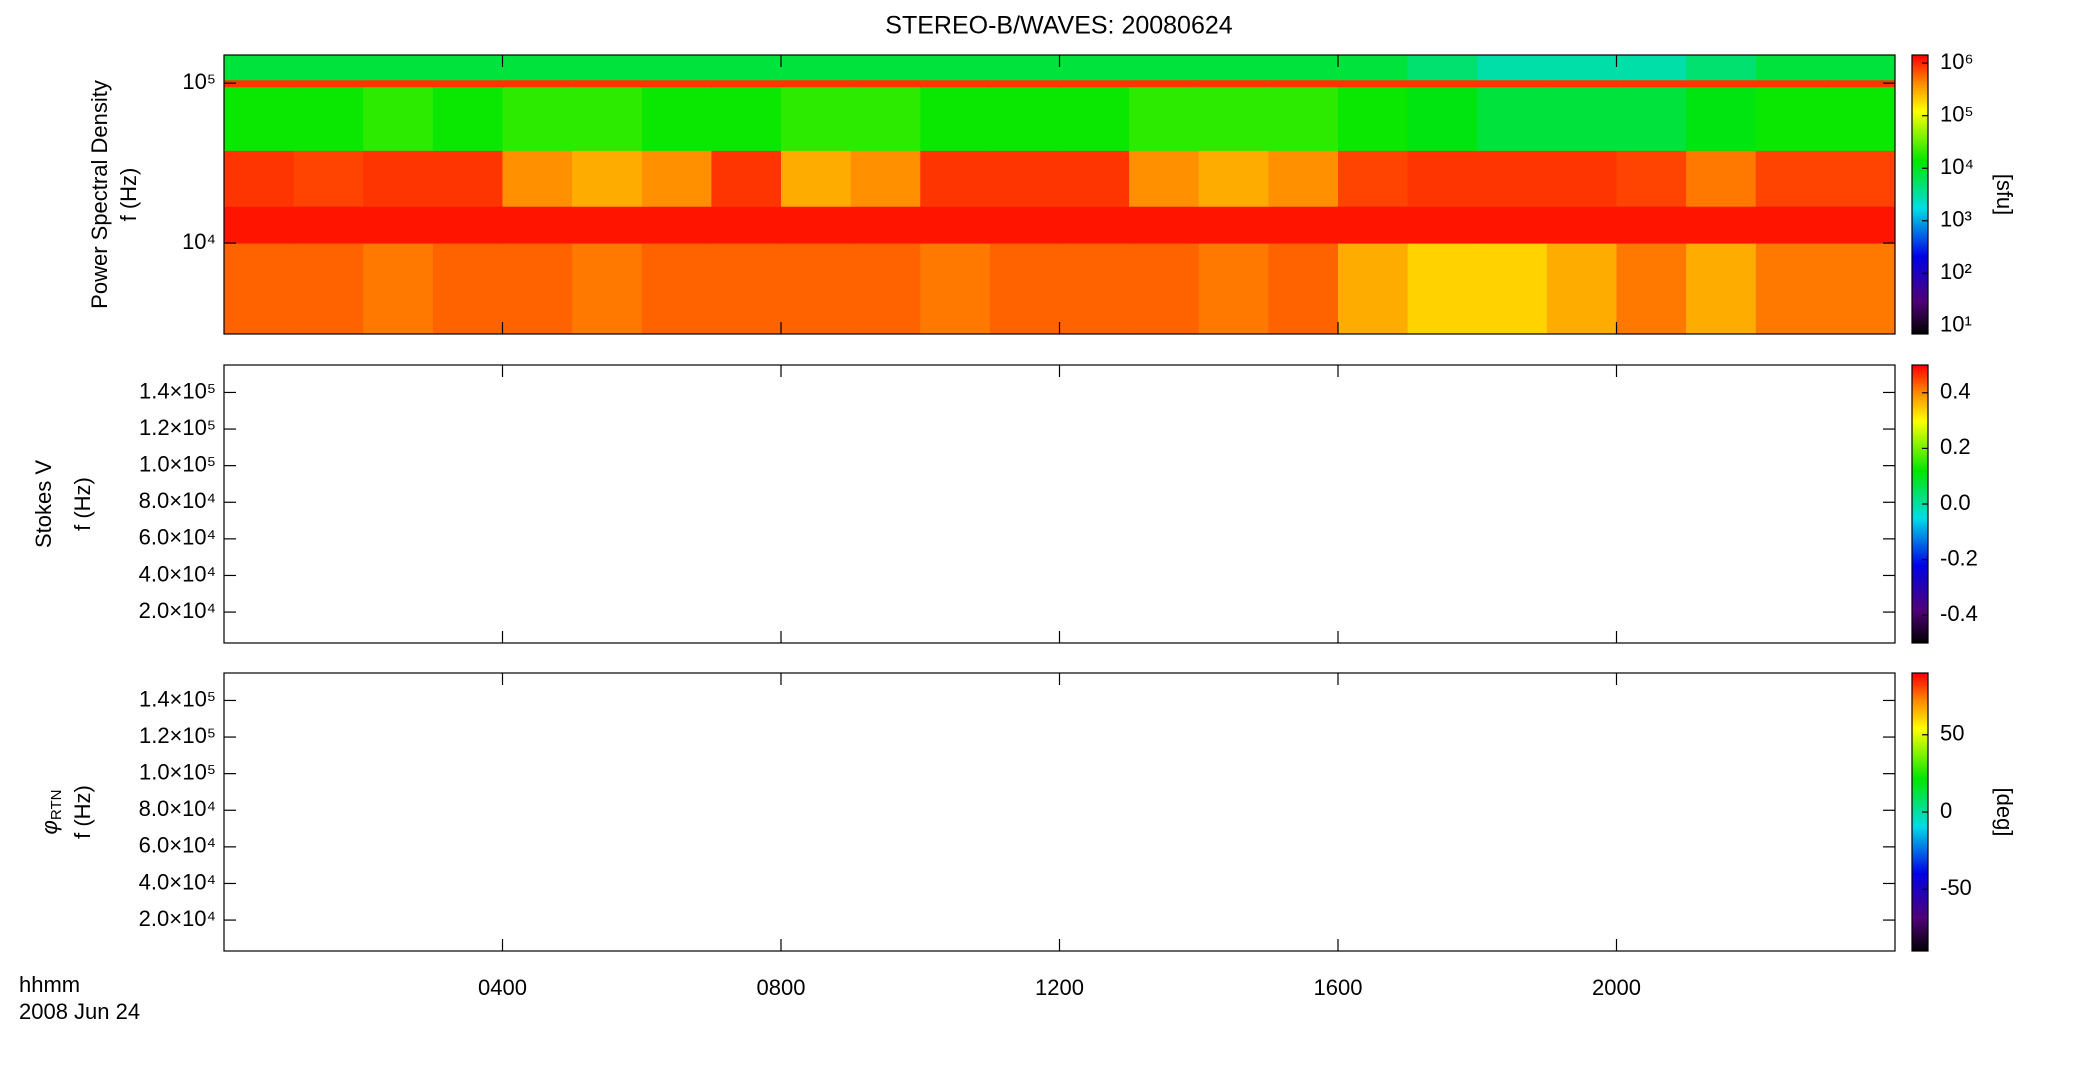 The height and width of the screenshot is (1080, 2096). Describe the element at coordinates (177, 845) in the screenshot. I see `y-tick-label: 6.0×10⁴` at that location.